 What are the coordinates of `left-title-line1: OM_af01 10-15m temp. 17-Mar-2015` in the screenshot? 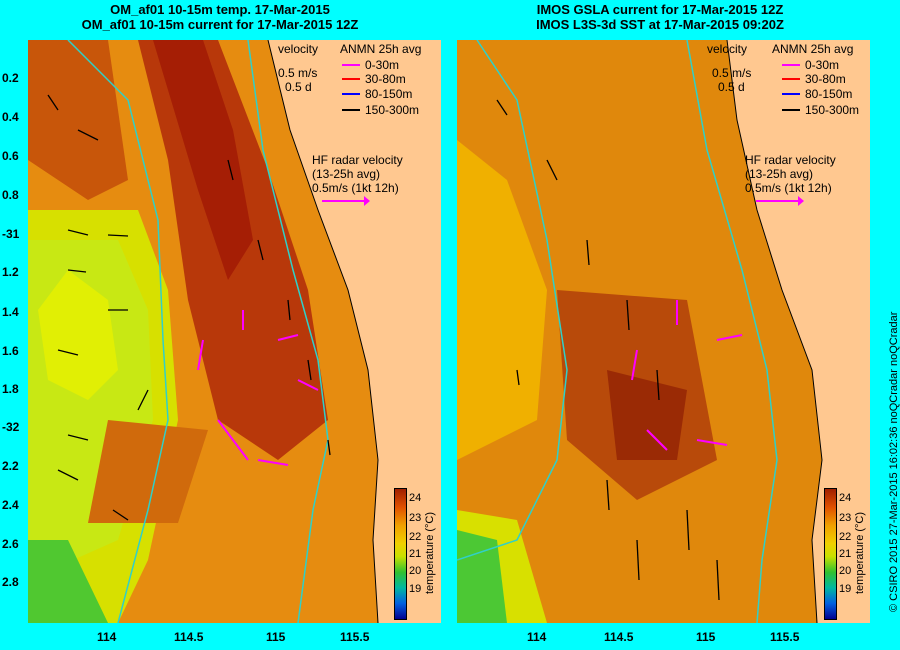 It's located at (220, 9).